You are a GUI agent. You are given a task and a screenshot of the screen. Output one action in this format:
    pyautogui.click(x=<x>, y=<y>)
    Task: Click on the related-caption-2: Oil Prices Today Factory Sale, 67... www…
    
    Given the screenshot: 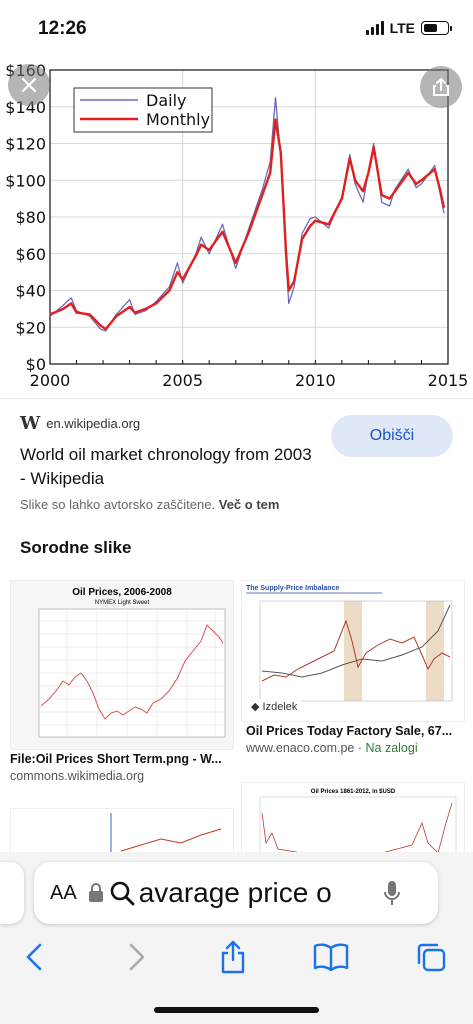 What is the action you would take?
    pyautogui.click(x=357, y=739)
    